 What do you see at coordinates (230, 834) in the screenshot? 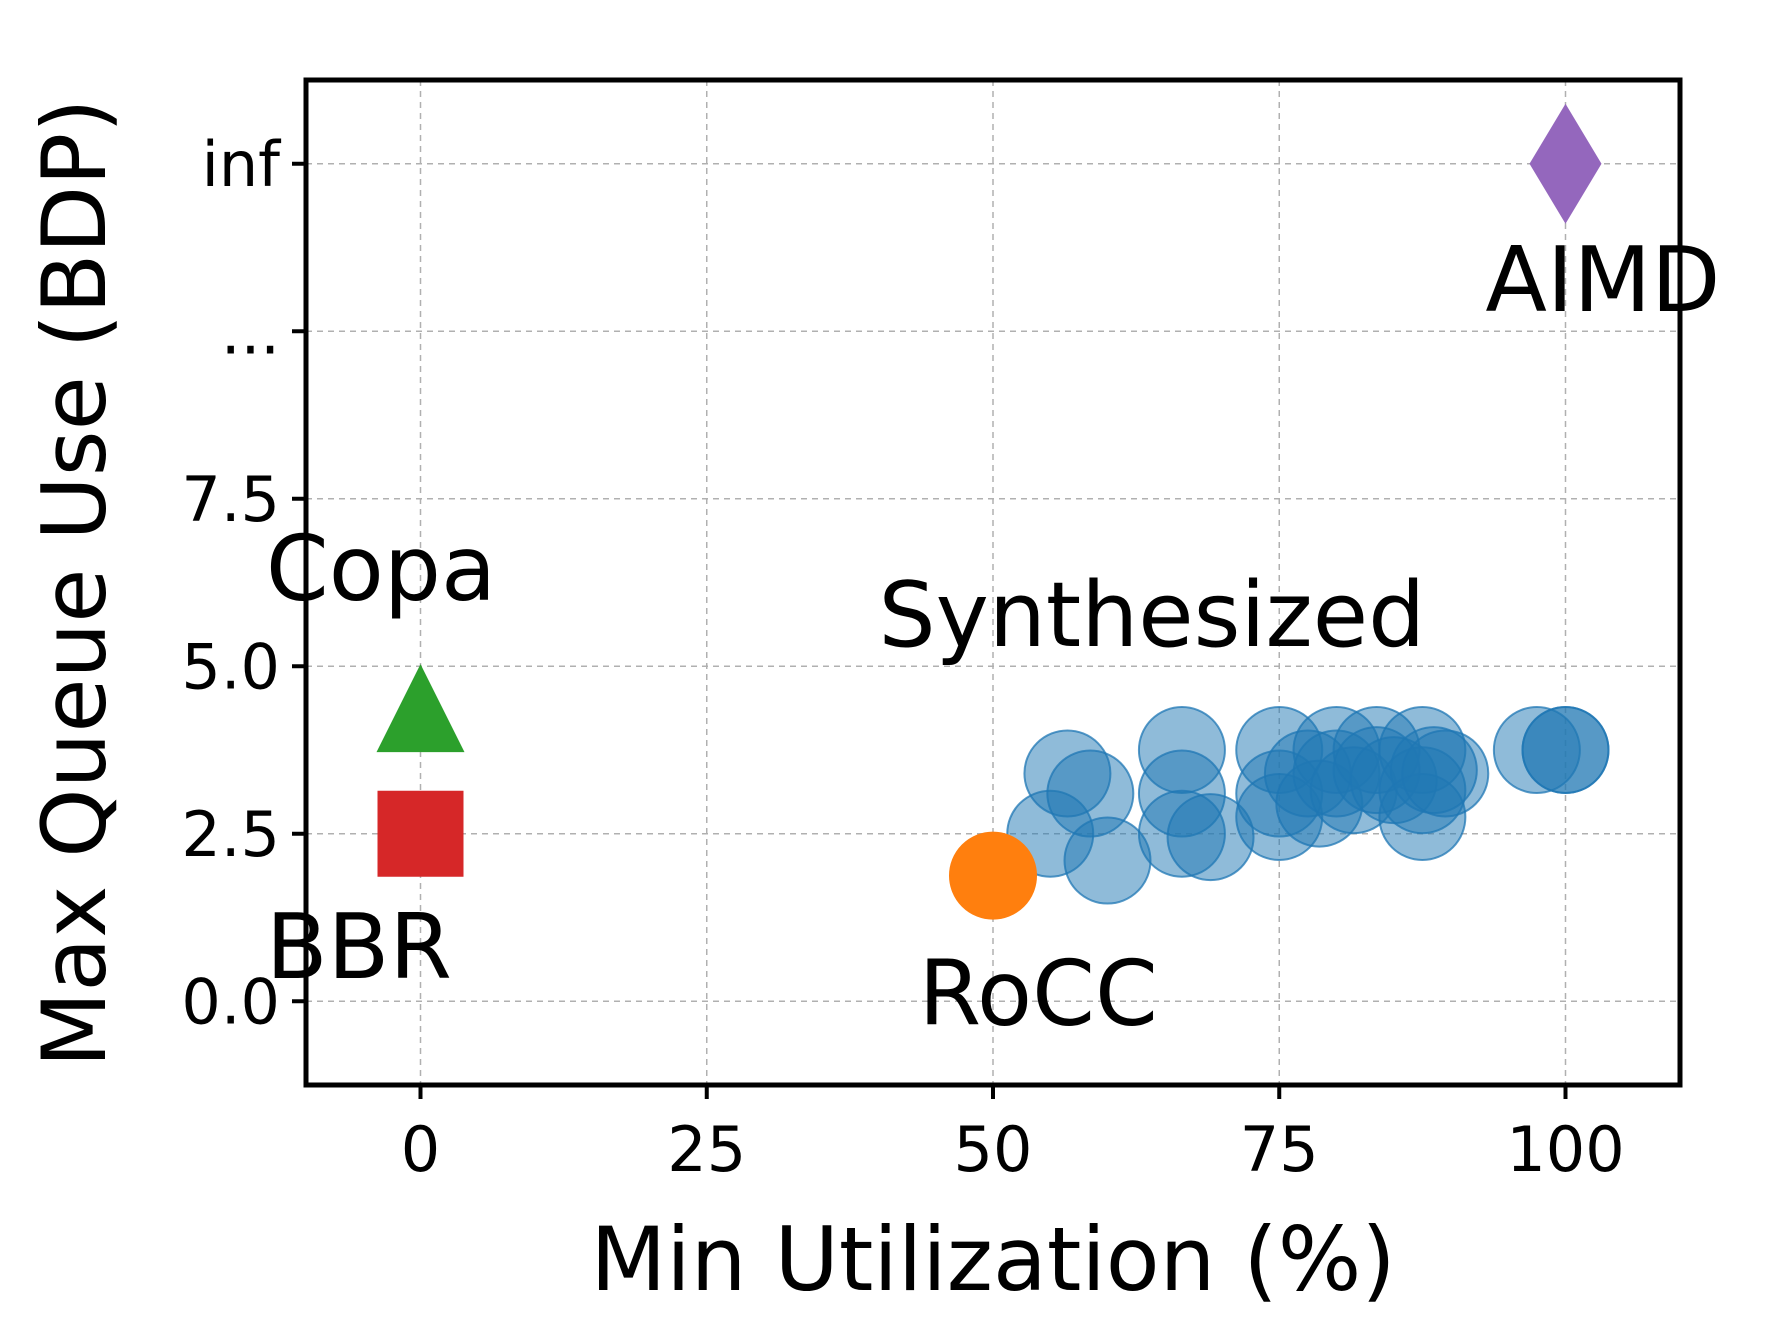
I see `y-tick-label: 2.5` at bounding box center [230, 834].